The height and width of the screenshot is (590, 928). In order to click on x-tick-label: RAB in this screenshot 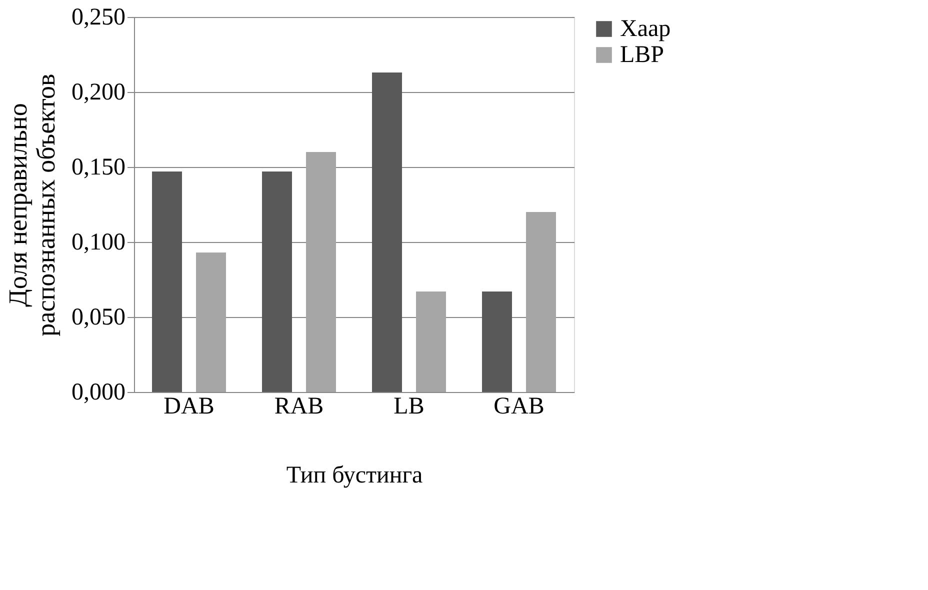, I will do `click(299, 407)`.